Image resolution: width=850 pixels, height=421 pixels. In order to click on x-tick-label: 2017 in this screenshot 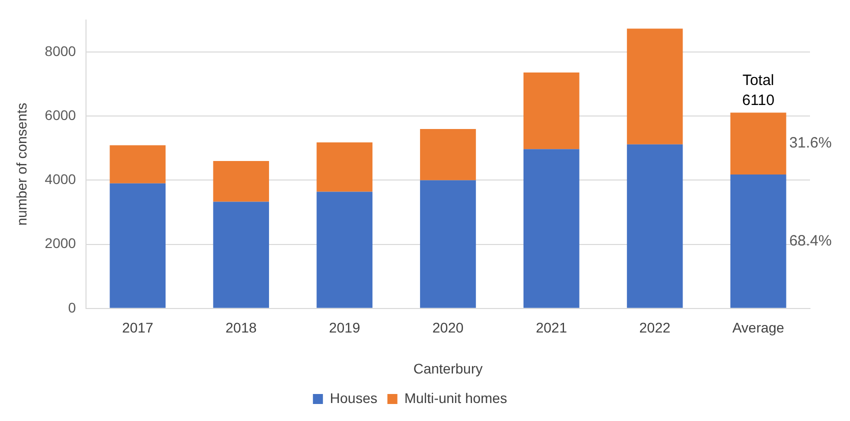, I will do `click(138, 328)`.